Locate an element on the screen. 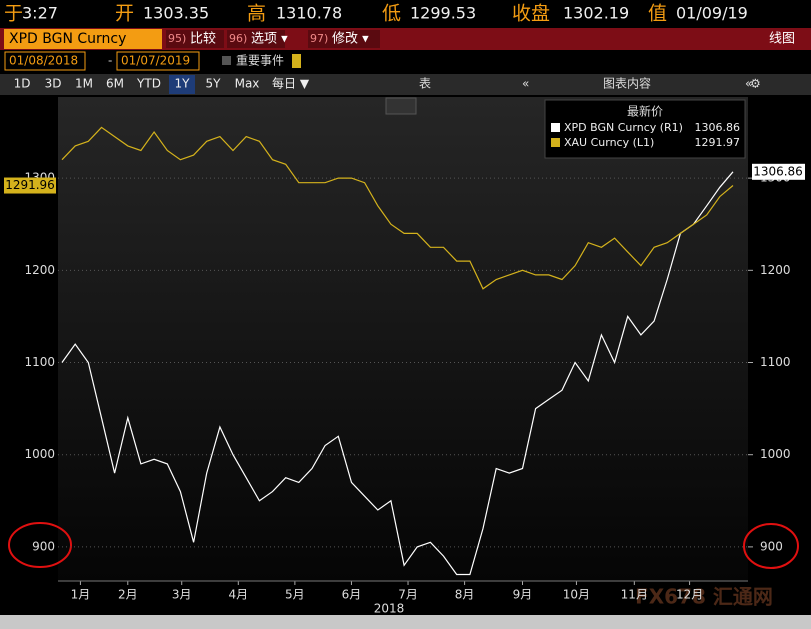  period: 1D is located at coordinates (22, 84).